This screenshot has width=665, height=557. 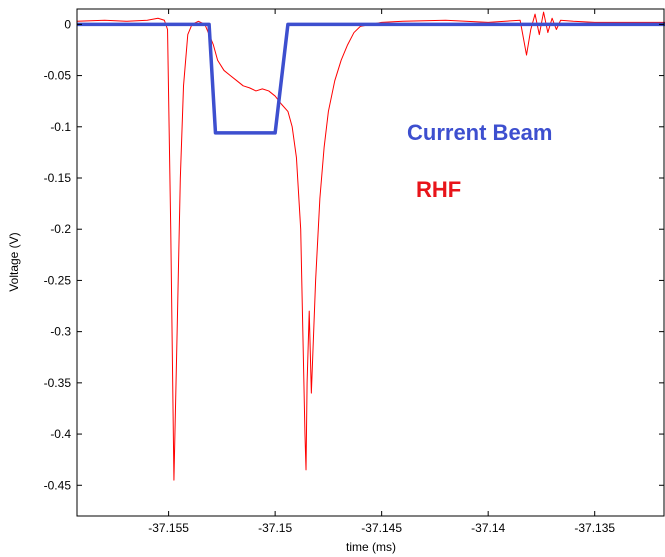 What do you see at coordinates (60, 127) in the screenshot?
I see `y-tick-label: -0.1` at bounding box center [60, 127].